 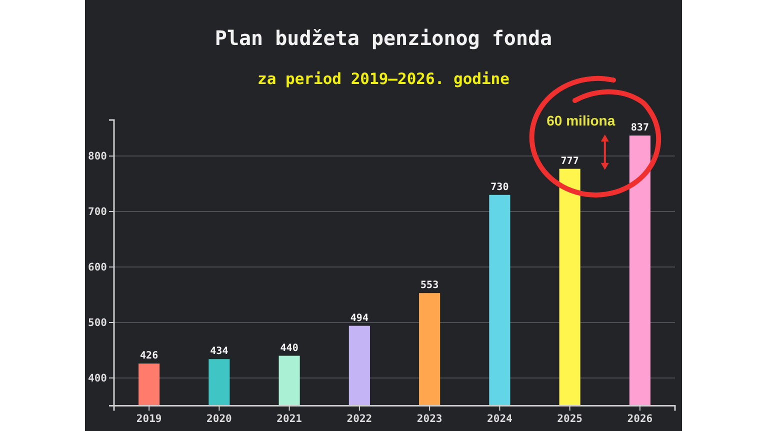 What do you see at coordinates (149, 356) in the screenshot?
I see `data-label: 426` at bounding box center [149, 356].